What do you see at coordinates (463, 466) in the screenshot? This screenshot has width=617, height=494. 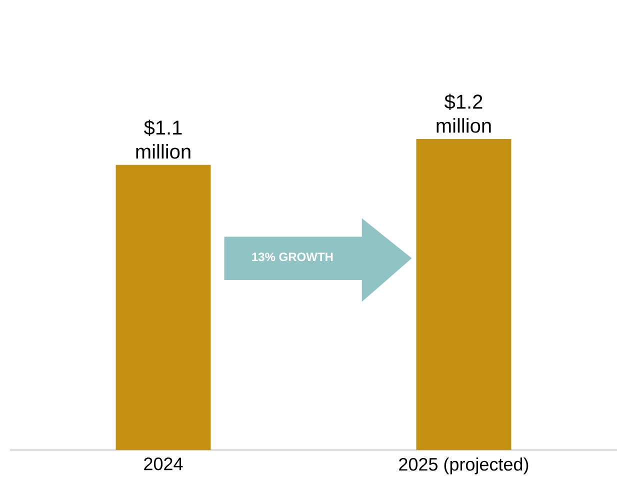 I see `x-tick-label: 2025 (projected)` at bounding box center [463, 466].